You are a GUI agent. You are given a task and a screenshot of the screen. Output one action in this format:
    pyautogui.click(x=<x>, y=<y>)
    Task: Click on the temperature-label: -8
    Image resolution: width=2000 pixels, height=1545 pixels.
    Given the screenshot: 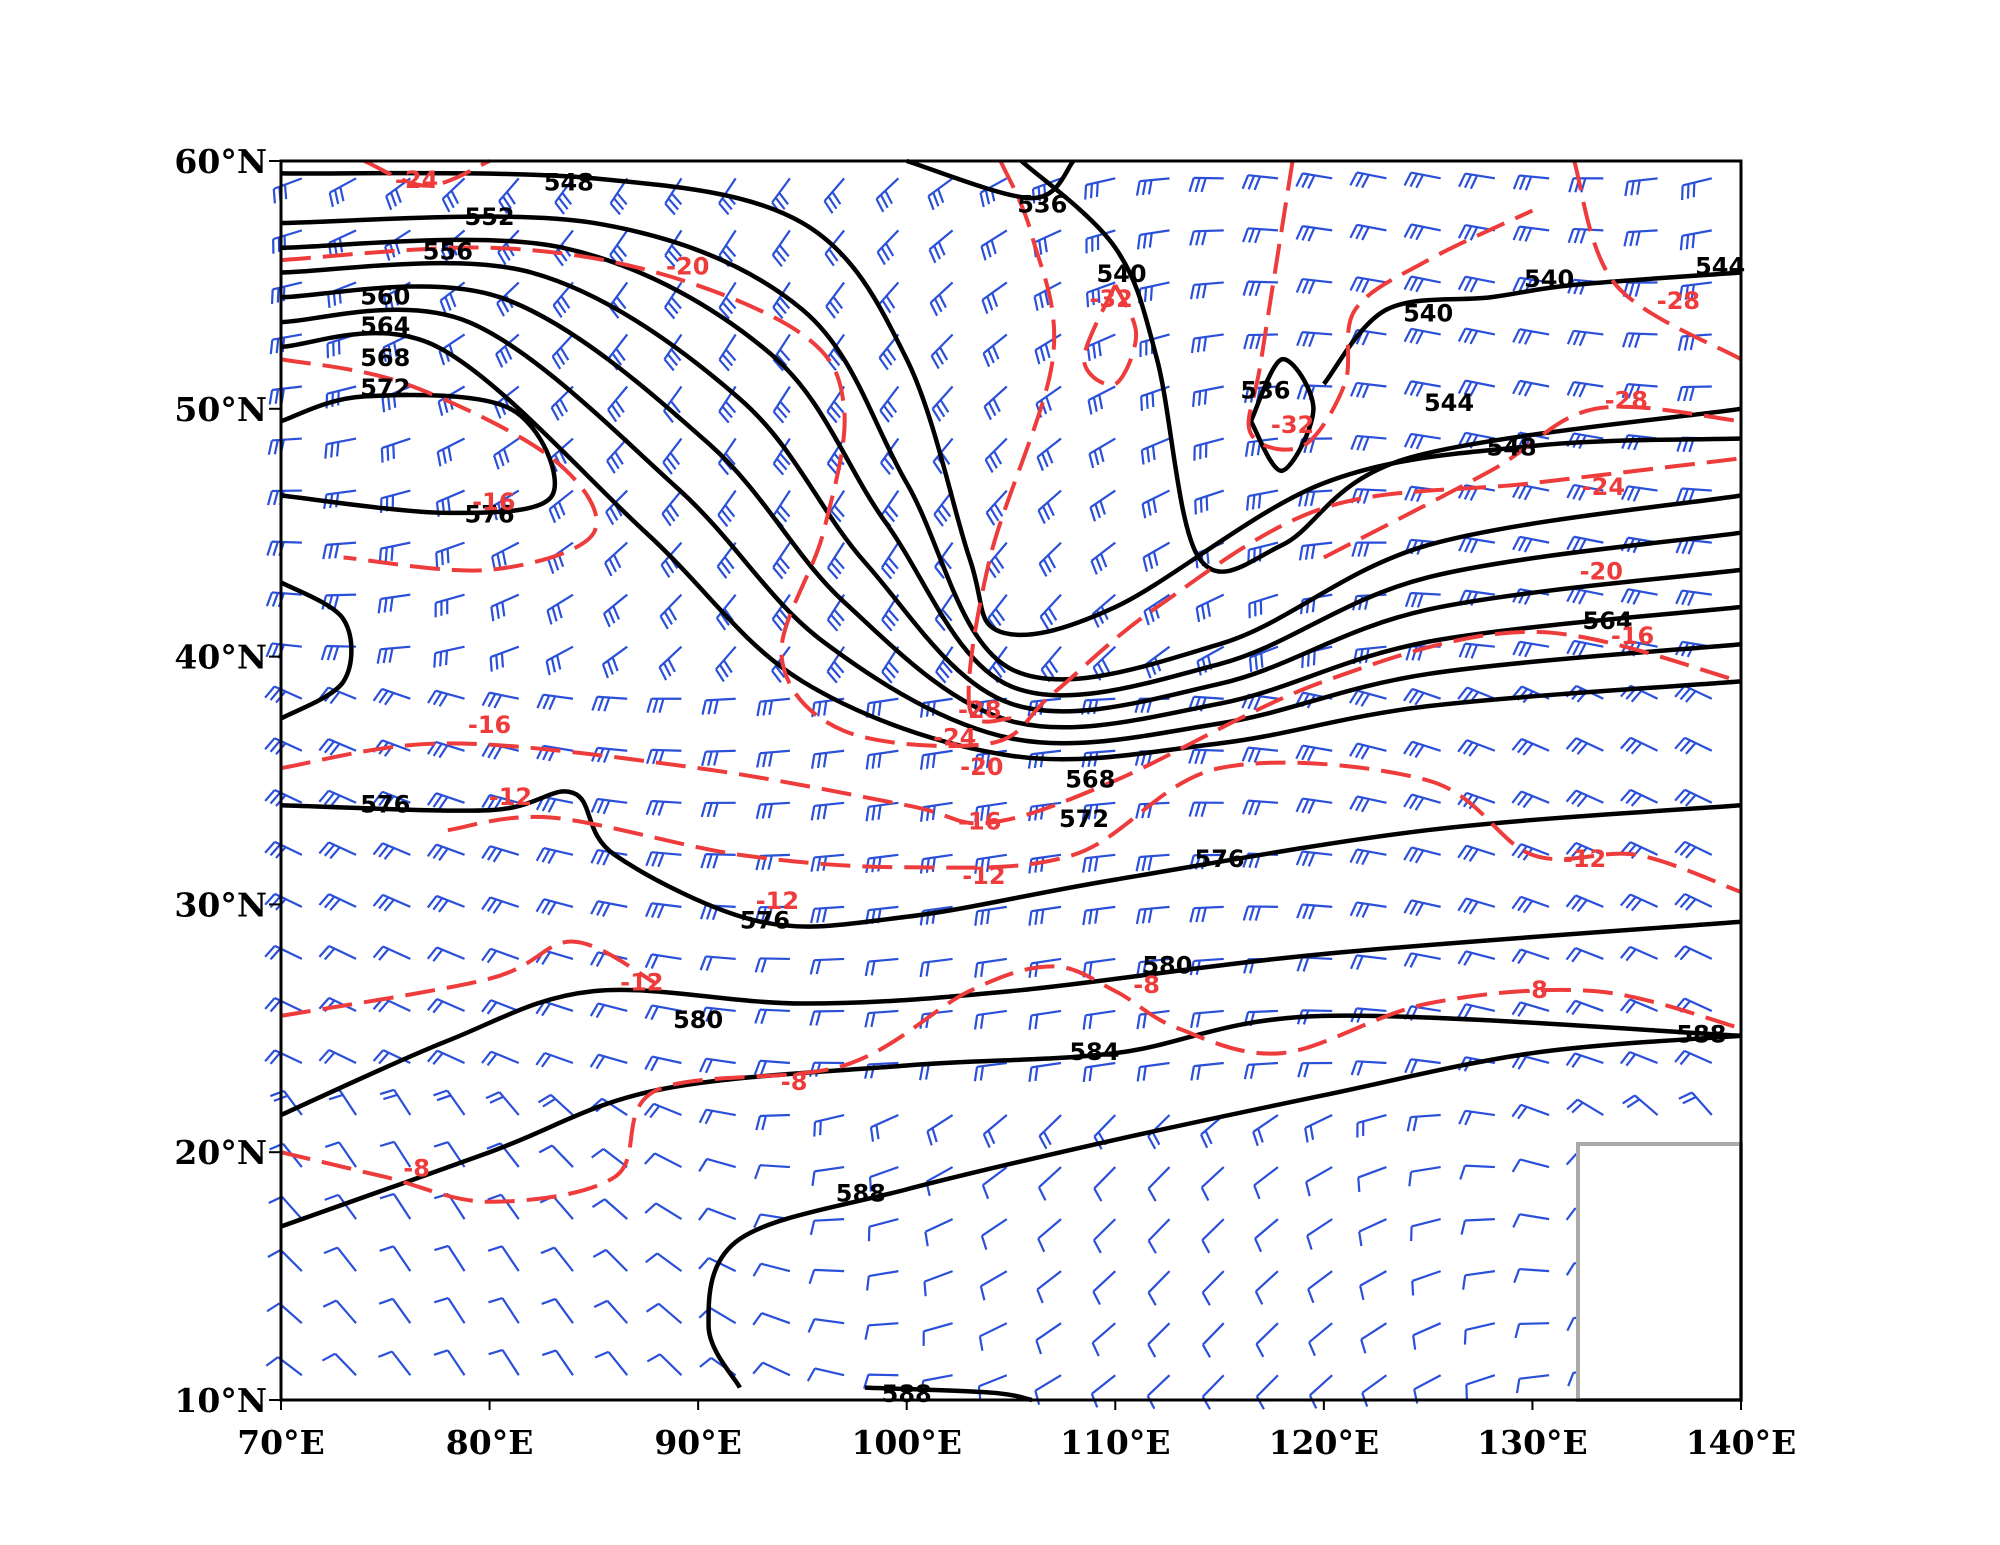 What is the action you would take?
    pyautogui.click(x=416, y=1169)
    